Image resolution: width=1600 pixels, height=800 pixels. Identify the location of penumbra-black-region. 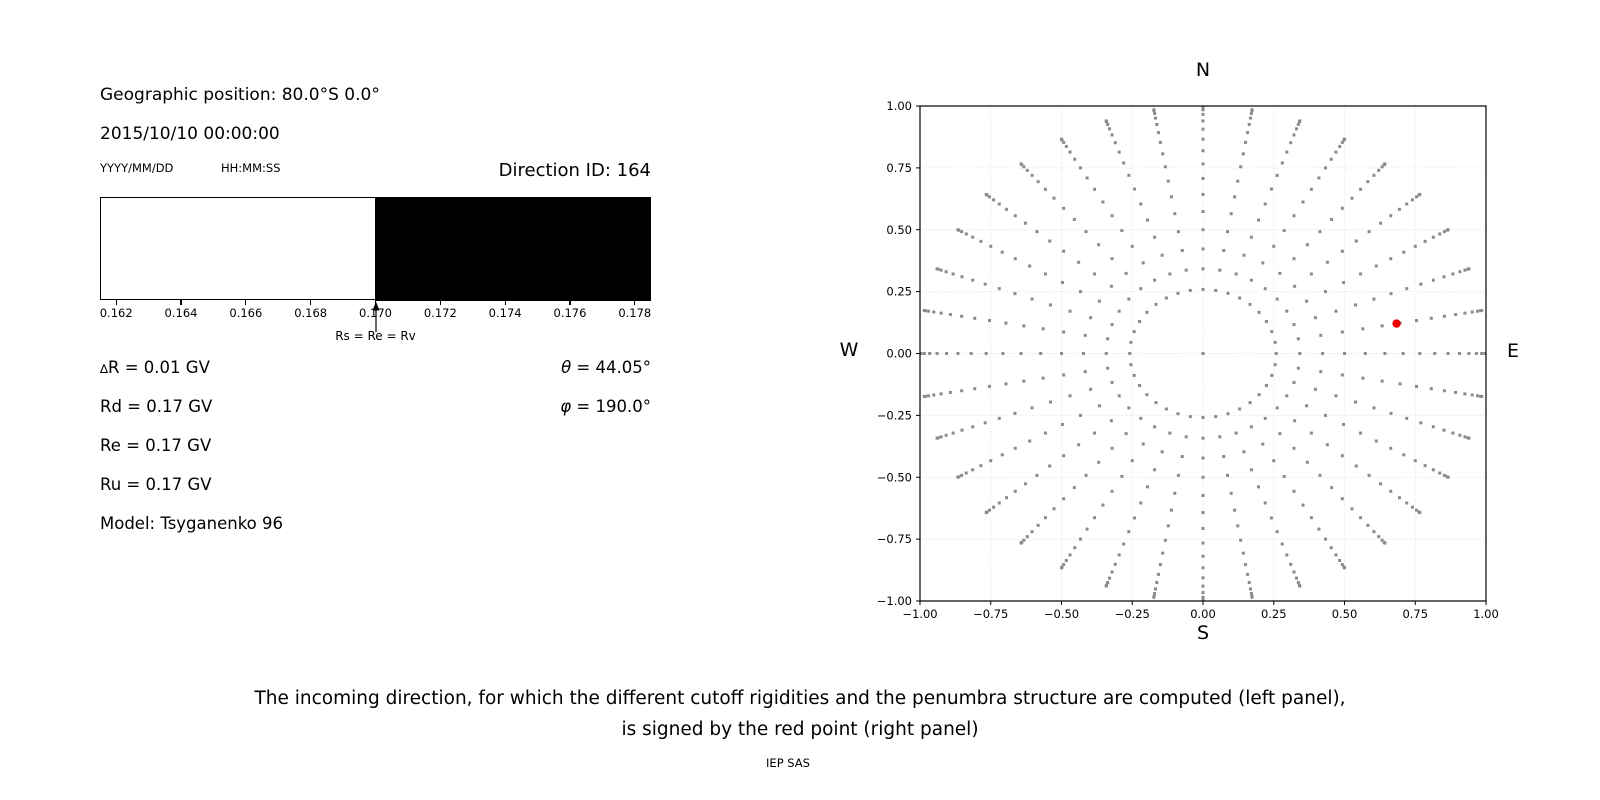
(513, 248).